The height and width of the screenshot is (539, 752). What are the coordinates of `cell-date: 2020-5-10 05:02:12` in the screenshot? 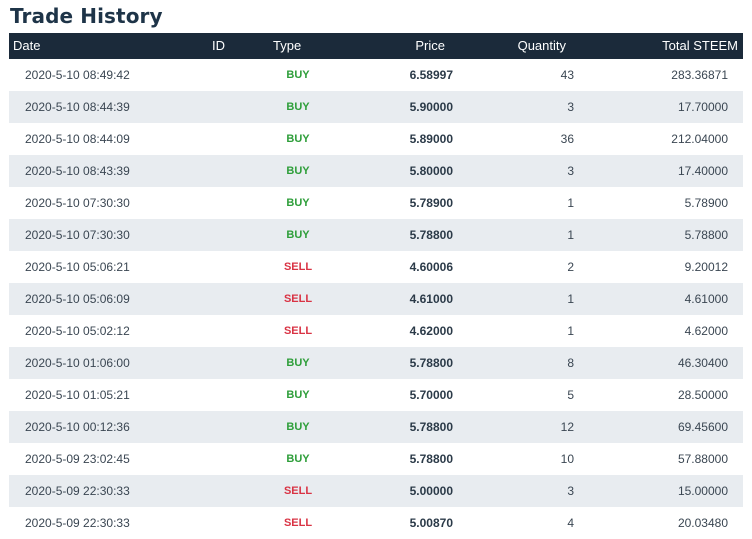 It's located at (77, 331).